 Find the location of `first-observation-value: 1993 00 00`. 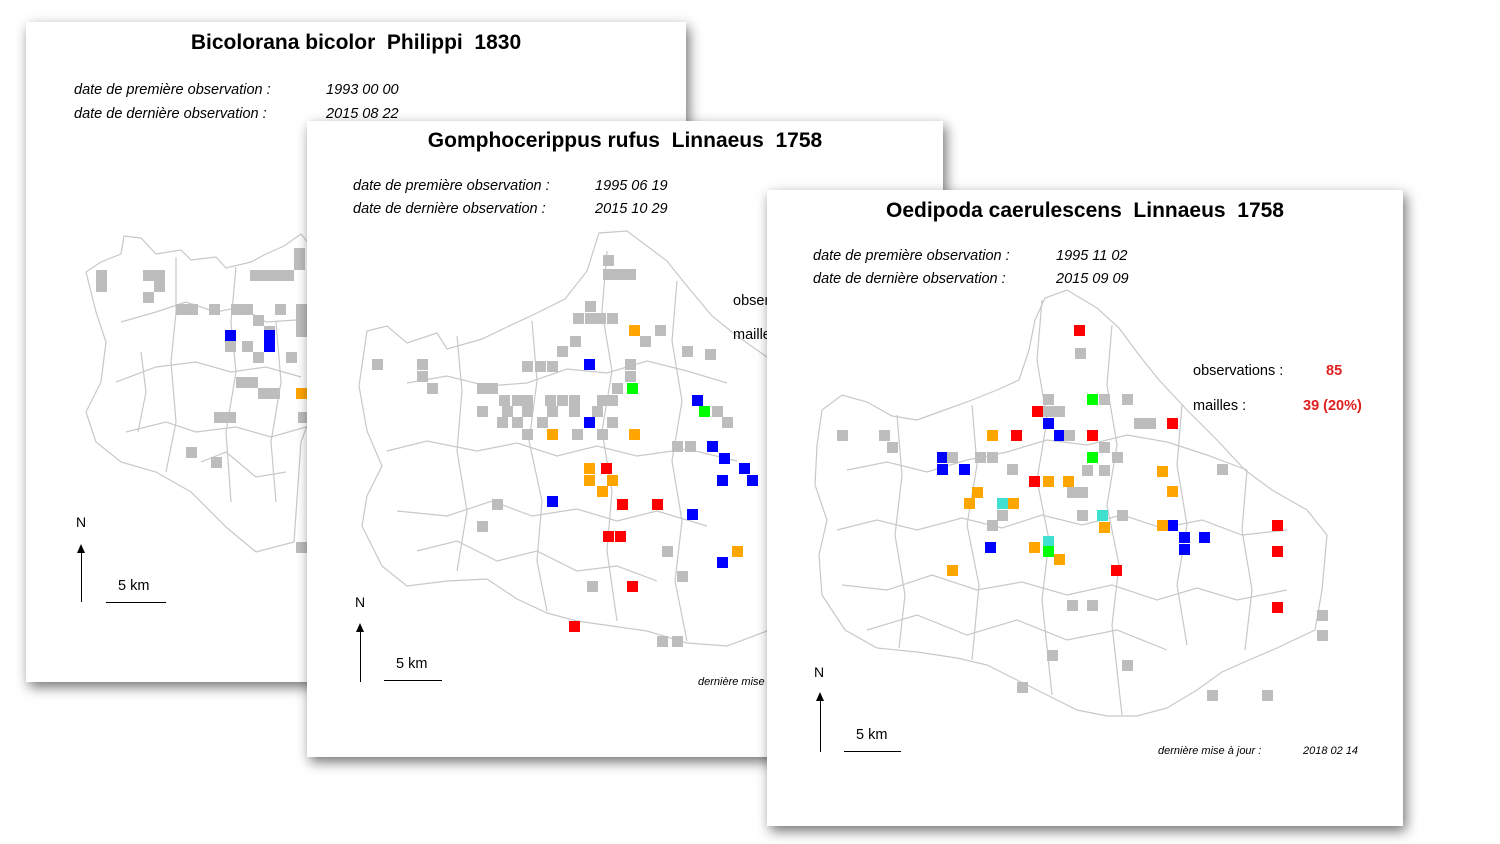

first-observation-value: 1993 00 00 is located at coordinates (362, 90).